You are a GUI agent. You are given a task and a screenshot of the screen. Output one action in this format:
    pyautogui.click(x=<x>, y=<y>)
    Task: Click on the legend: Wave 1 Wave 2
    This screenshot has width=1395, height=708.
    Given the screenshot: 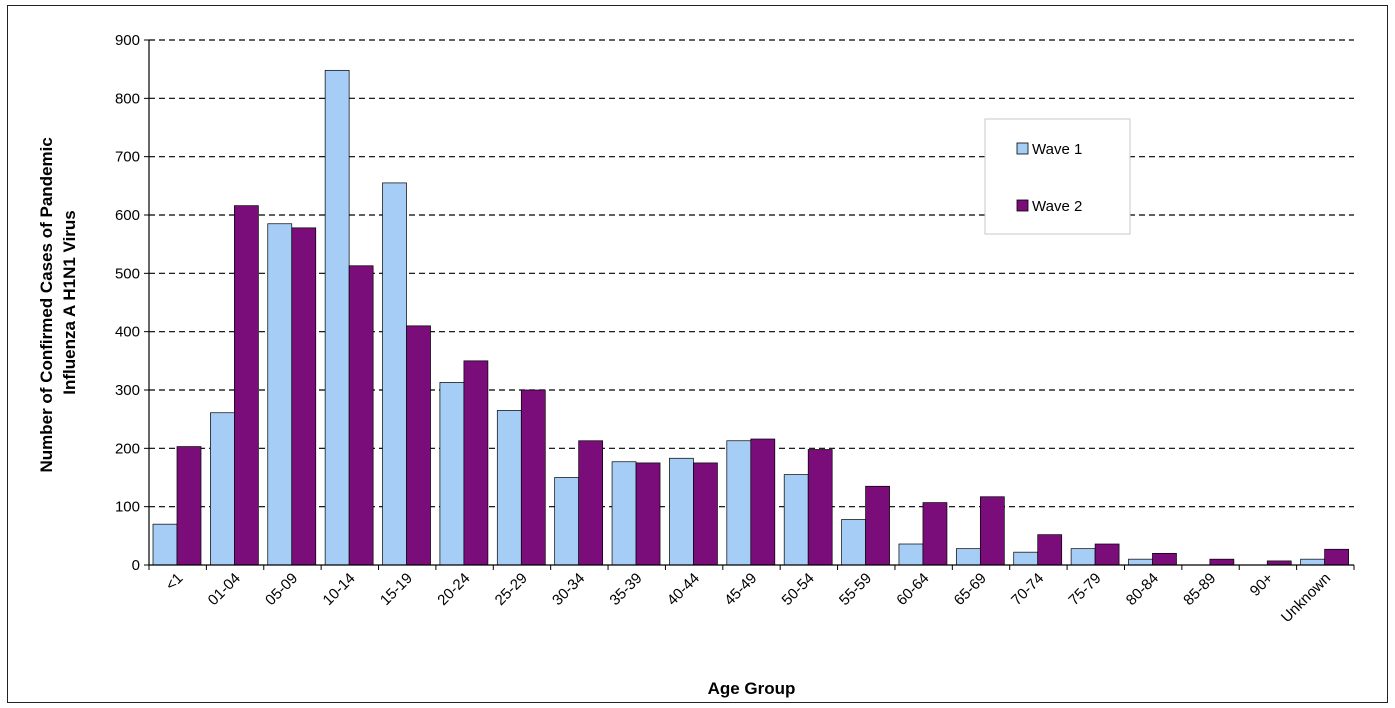 What is the action you would take?
    pyautogui.click(x=1057, y=176)
    